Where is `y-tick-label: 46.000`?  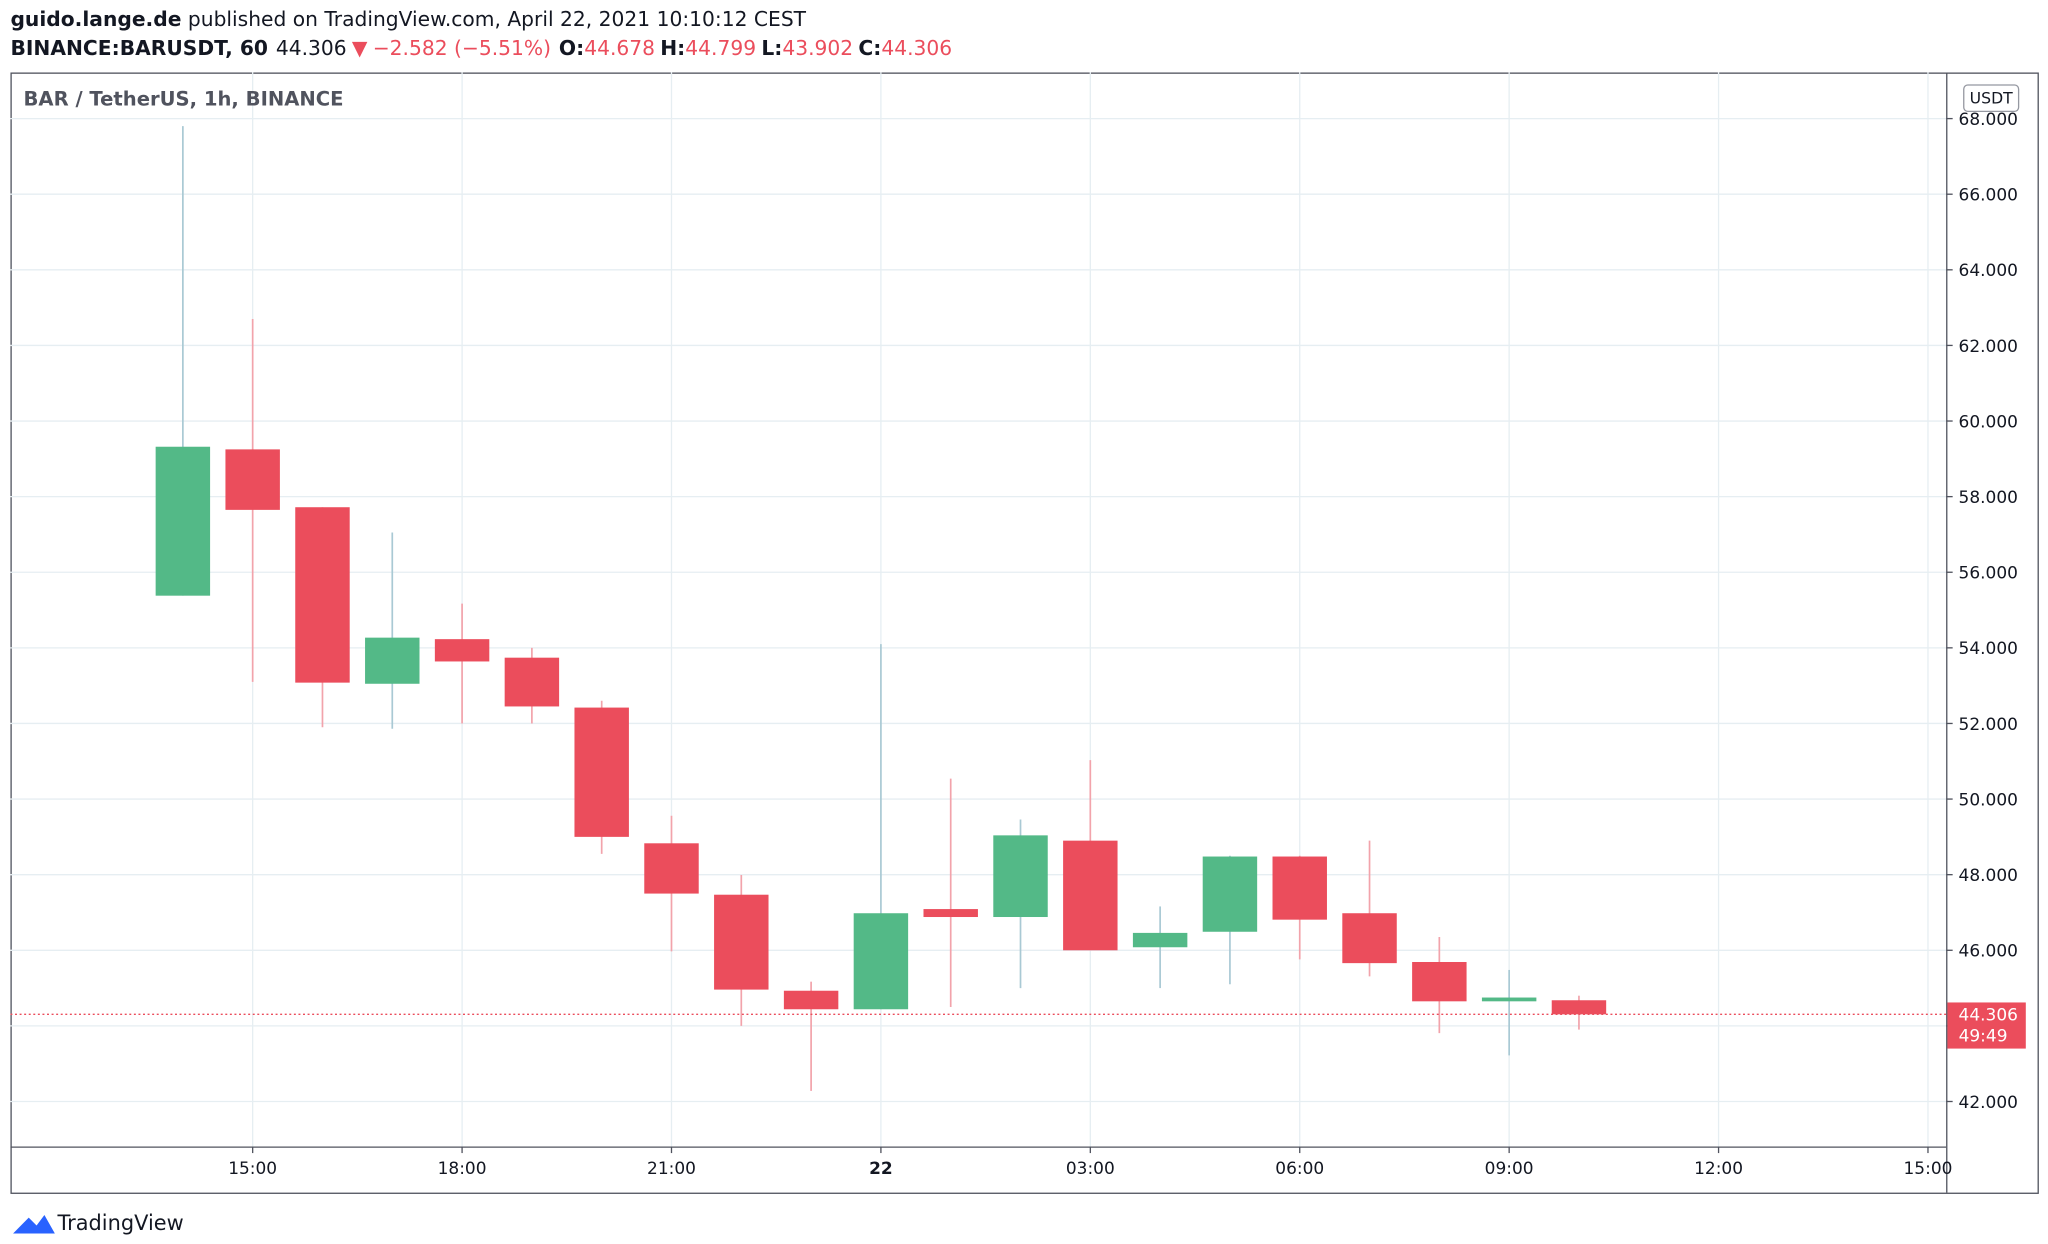
y-tick-label: 46.000 is located at coordinates (1988, 952).